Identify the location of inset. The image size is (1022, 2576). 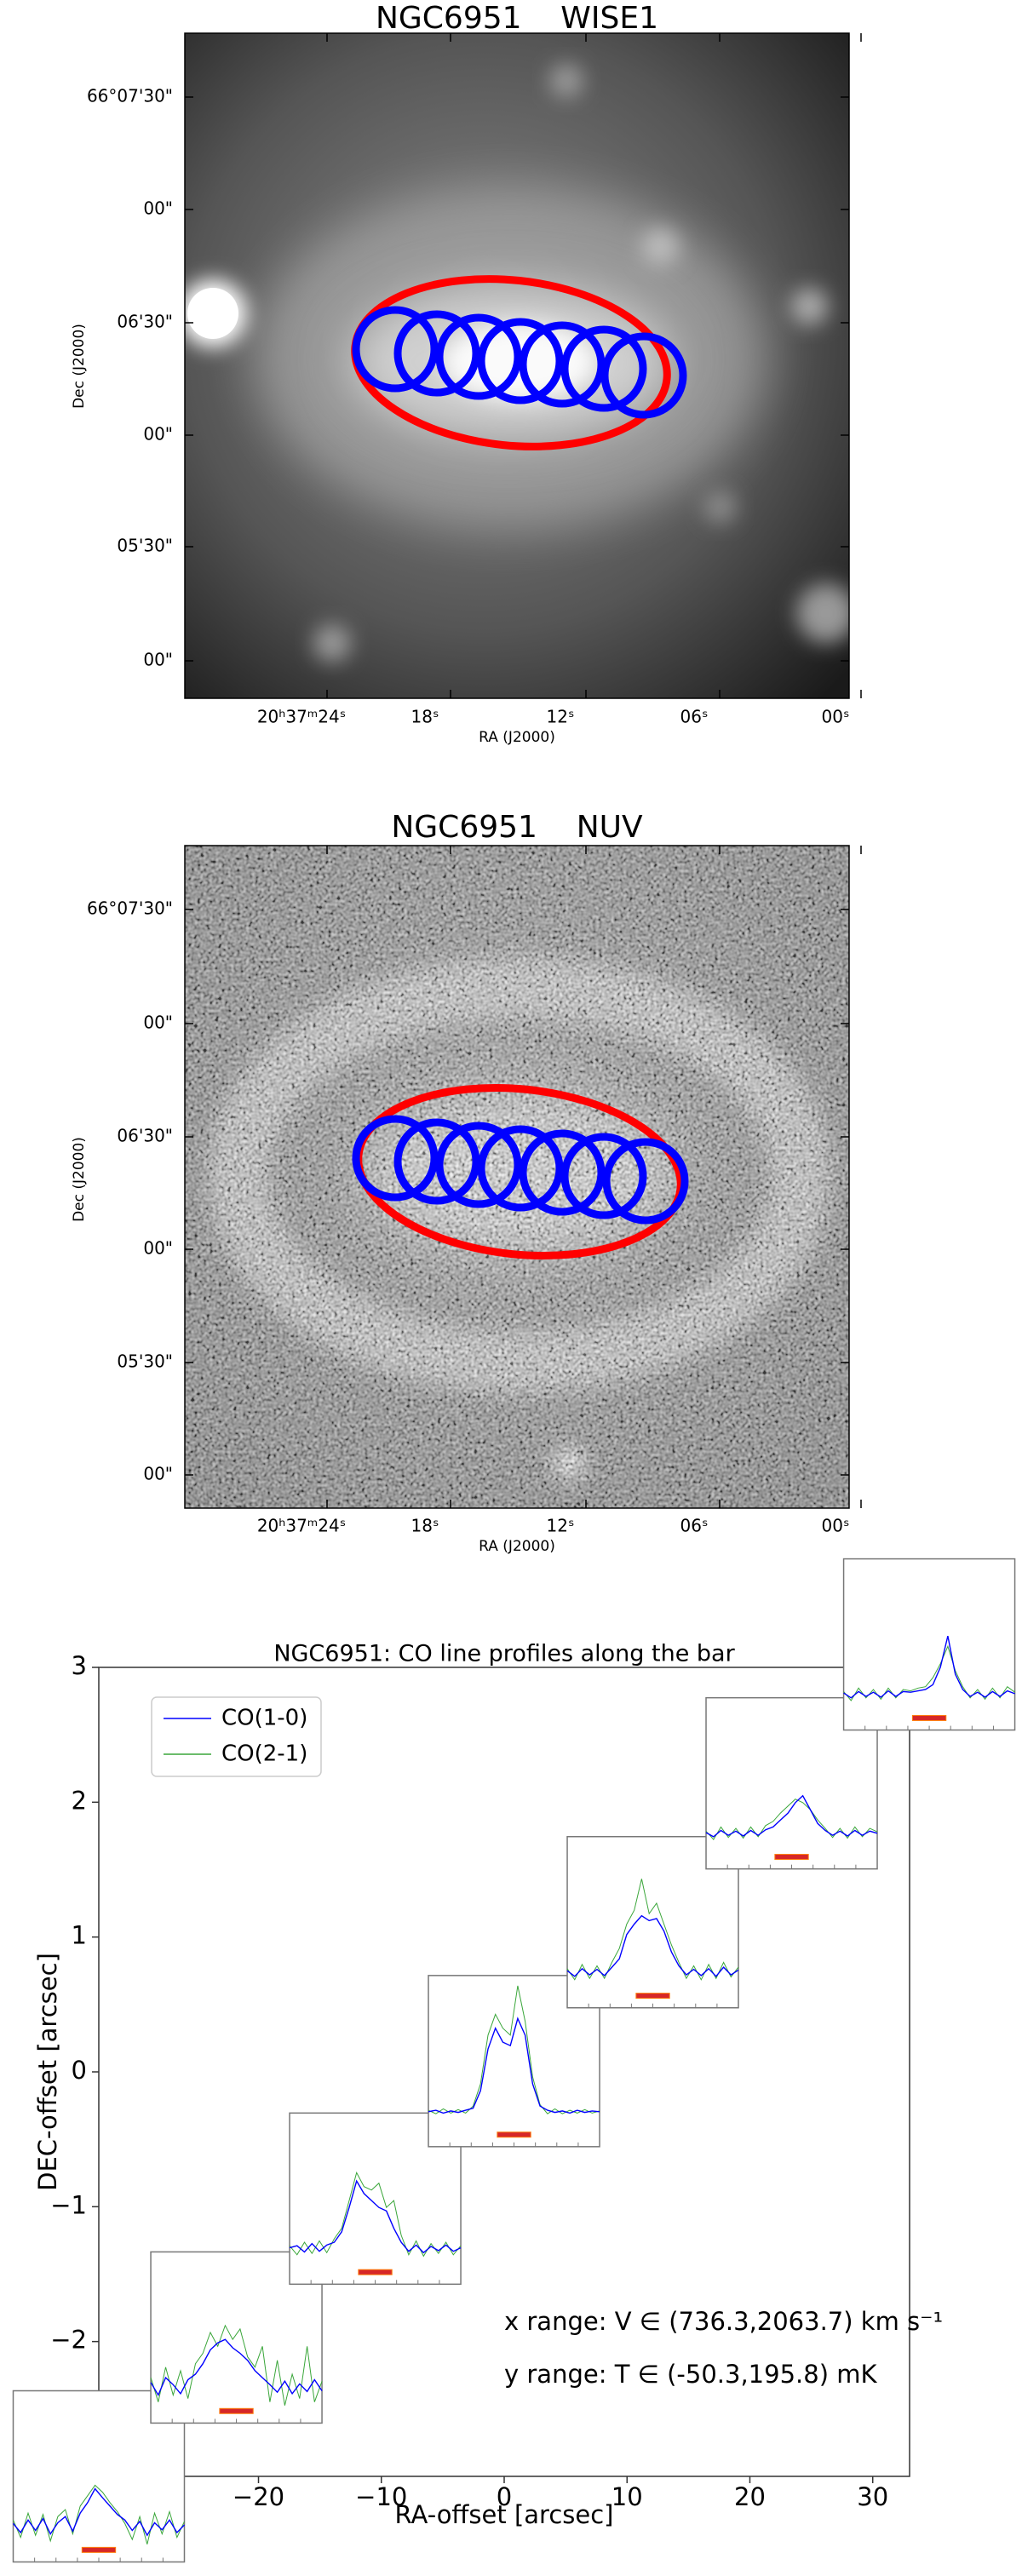
(929, 1644).